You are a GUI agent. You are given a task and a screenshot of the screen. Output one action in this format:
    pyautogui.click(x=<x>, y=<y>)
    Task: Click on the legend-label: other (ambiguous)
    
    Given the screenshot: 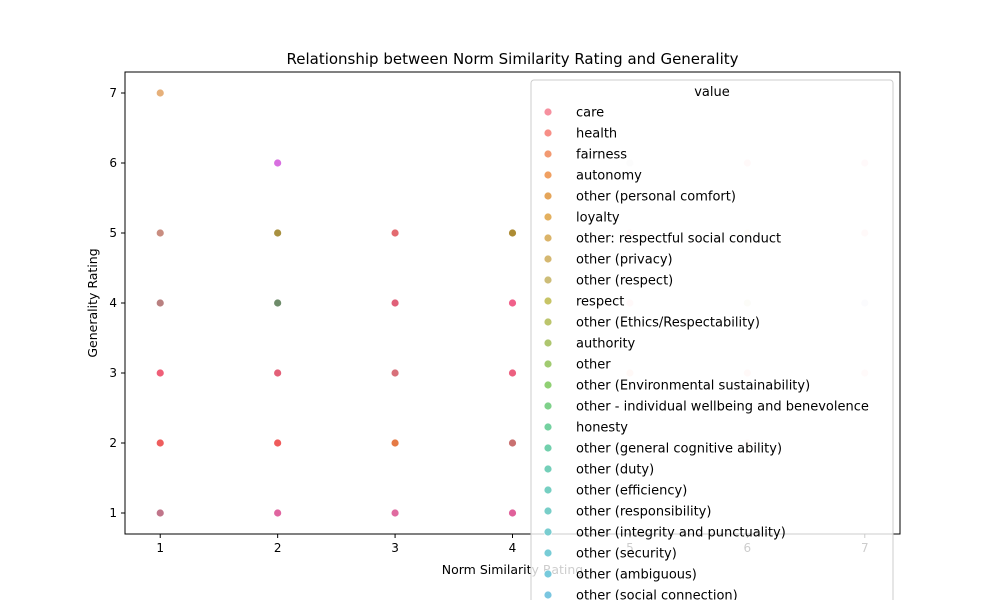 What is the action you would take?
    pyautogui.click(x=636, y=575)
    